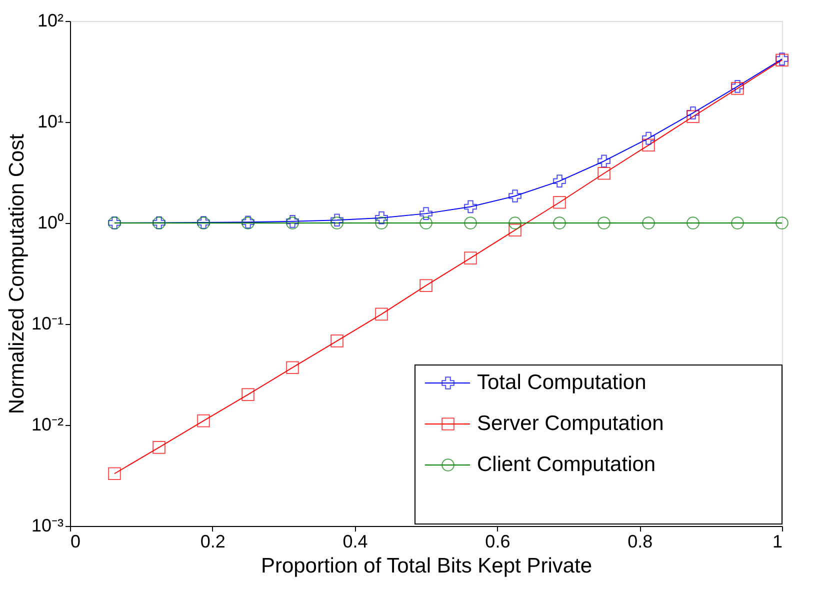 The image size is (822, 591). I want to click on y-tick-label: 10⁻², so click(47, 424).